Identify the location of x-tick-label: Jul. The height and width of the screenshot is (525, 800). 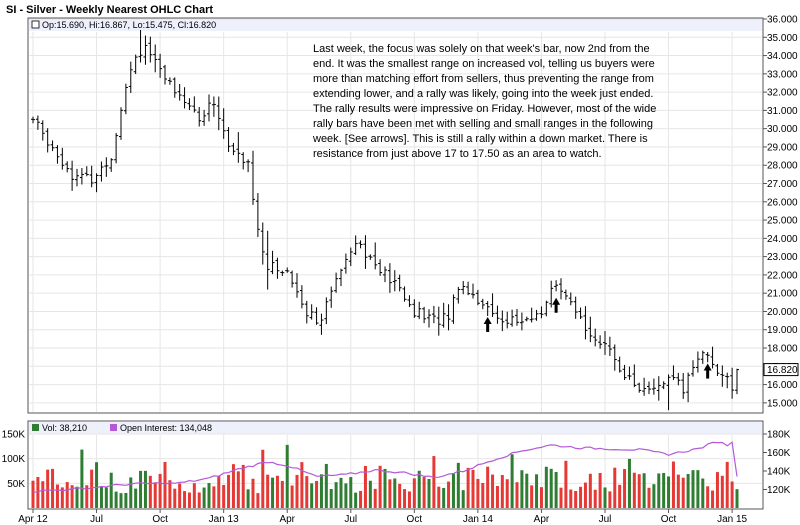
(605, 519).